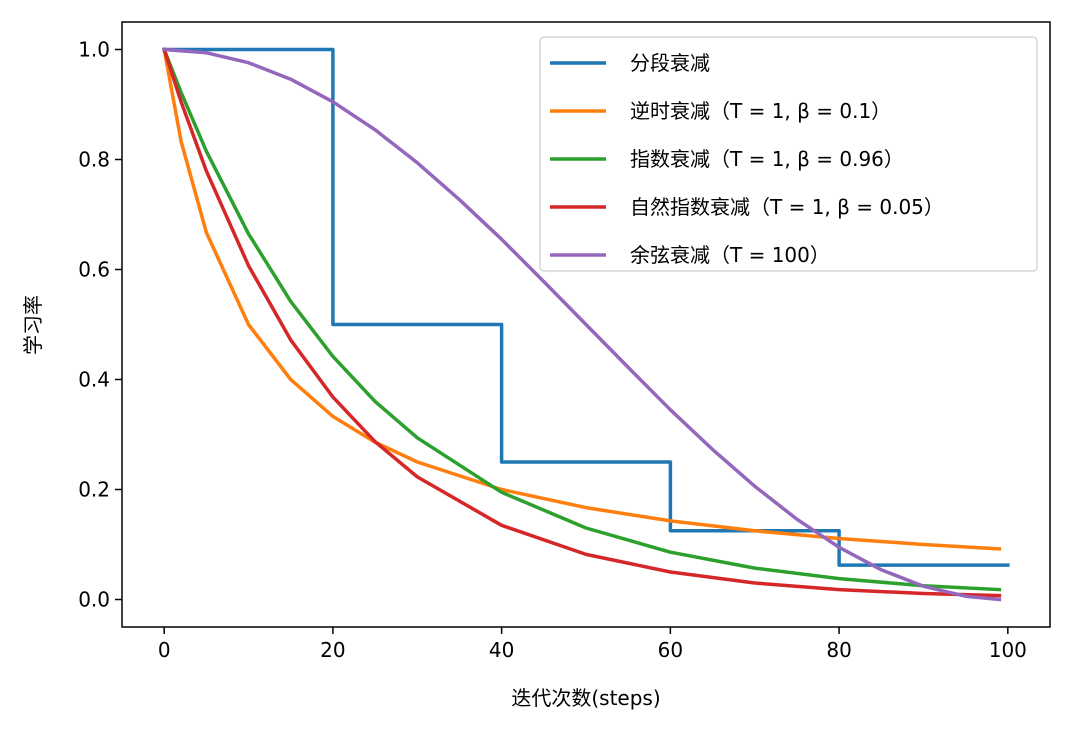  What do you see at coordinates (838, 650) in the screenshot?
I see `x-tick-label: 80` at bounding box center [838, 650].